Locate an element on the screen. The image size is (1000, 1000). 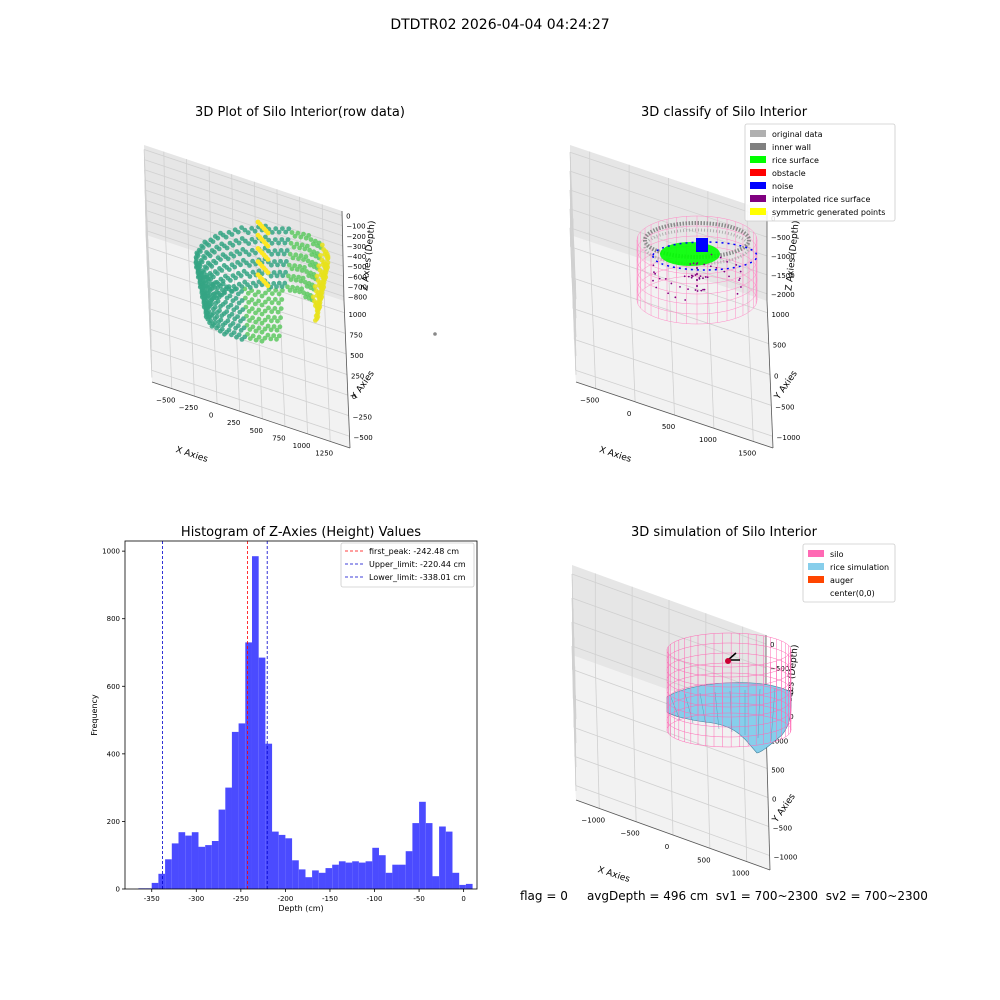
legend-label: silo is located at coordinates (837, 554).